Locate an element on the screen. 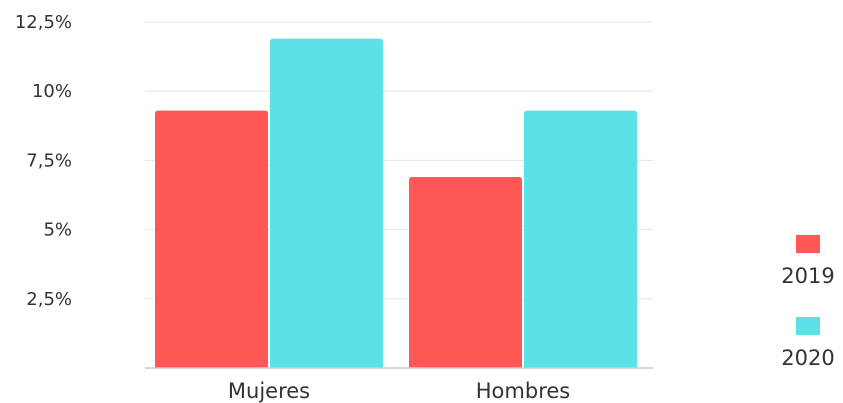 This screenshot has height=403, width=843. y-tick-label: 12,5% is located at coordinates (43, 22).